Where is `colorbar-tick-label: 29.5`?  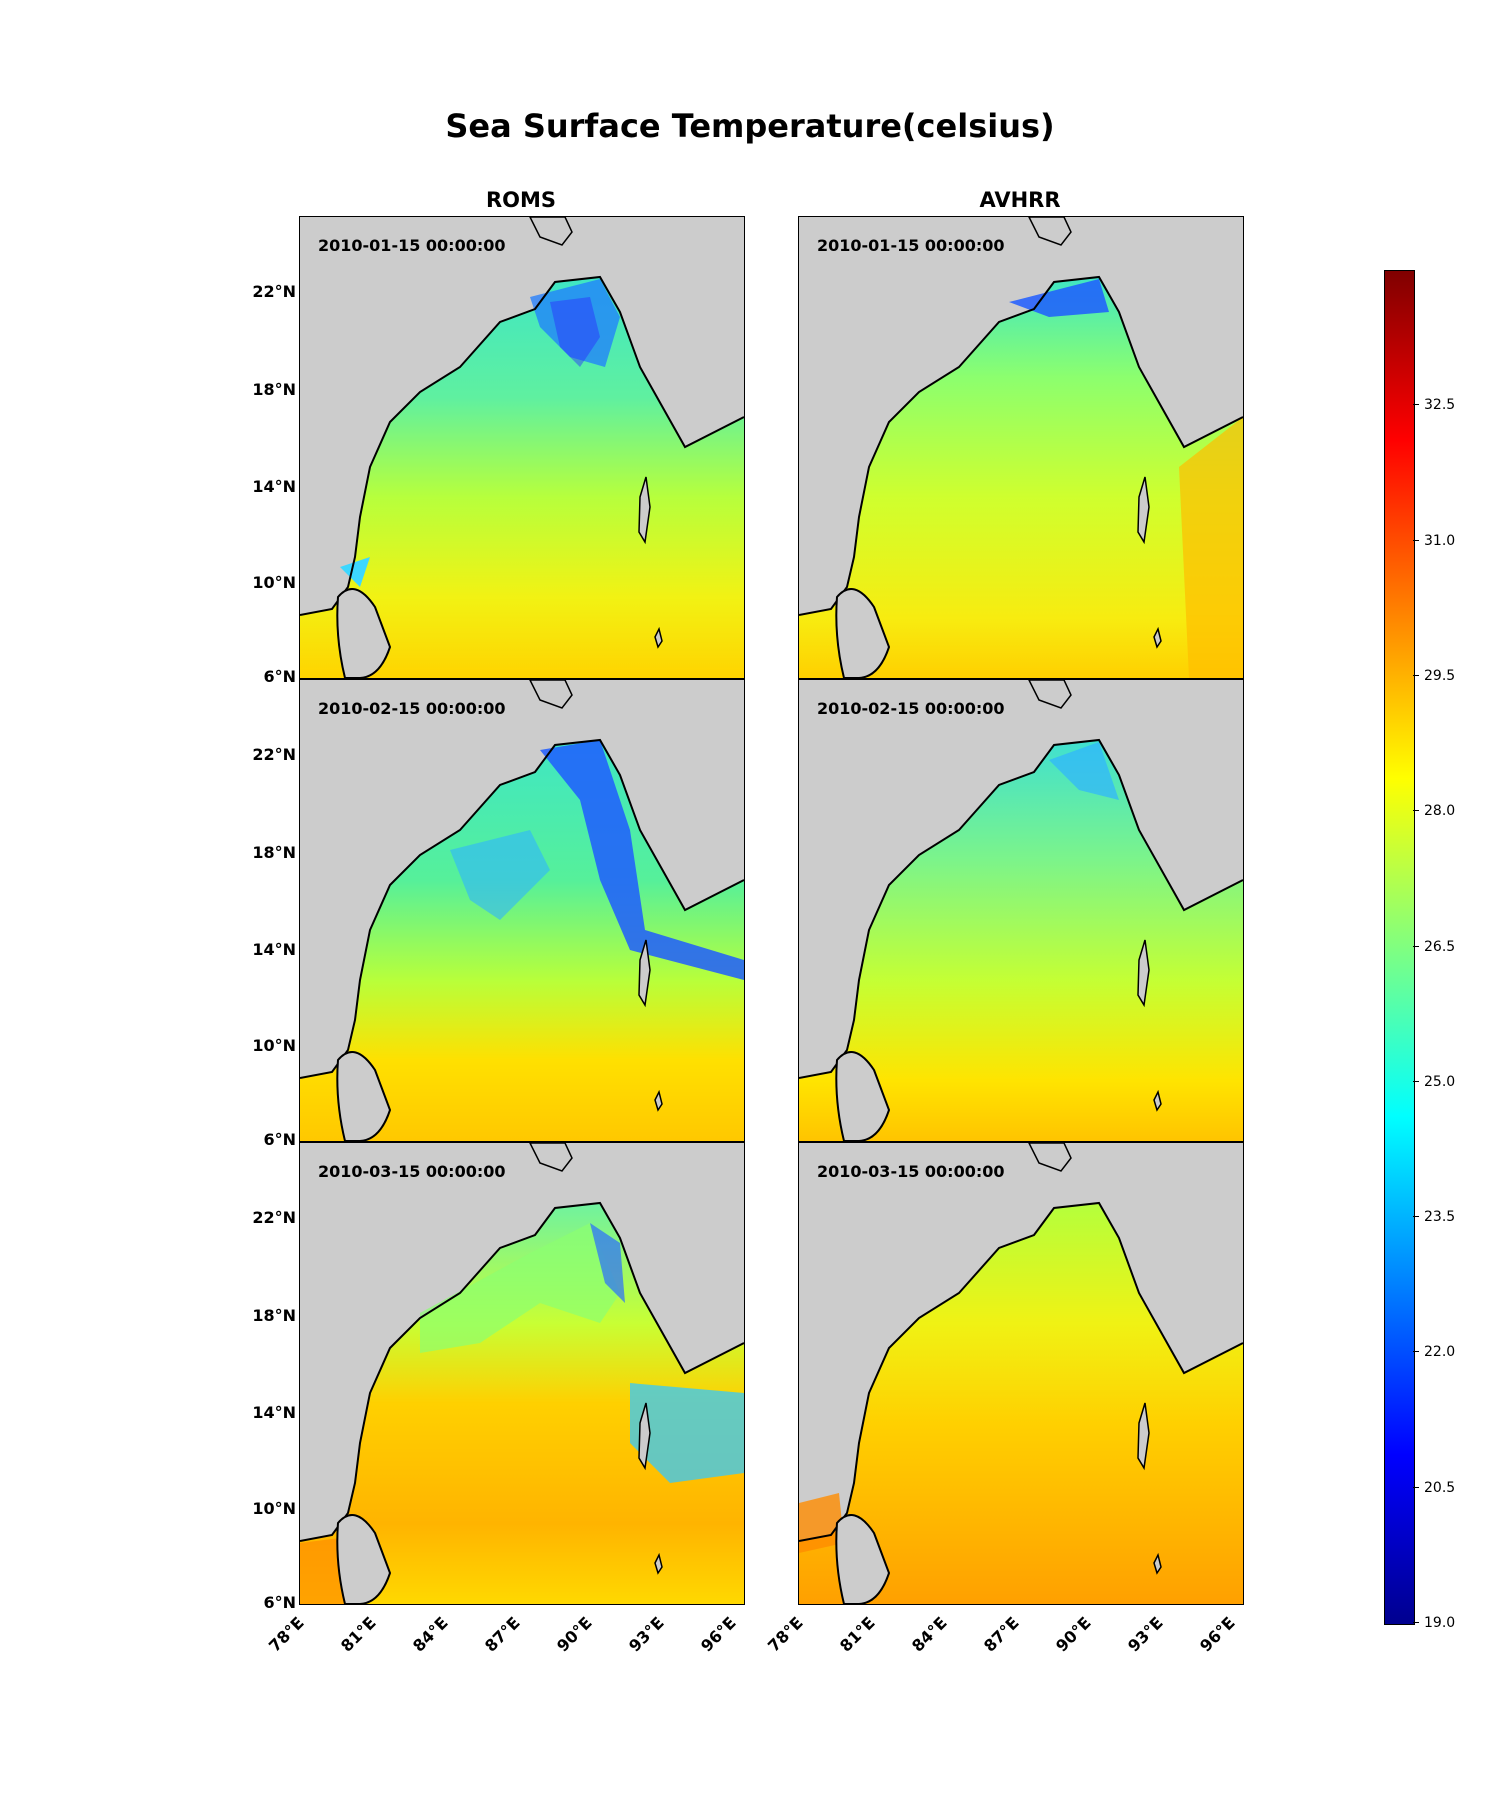 colorbar-tick-label: 29.5 is located at coordinates (1433, 676).